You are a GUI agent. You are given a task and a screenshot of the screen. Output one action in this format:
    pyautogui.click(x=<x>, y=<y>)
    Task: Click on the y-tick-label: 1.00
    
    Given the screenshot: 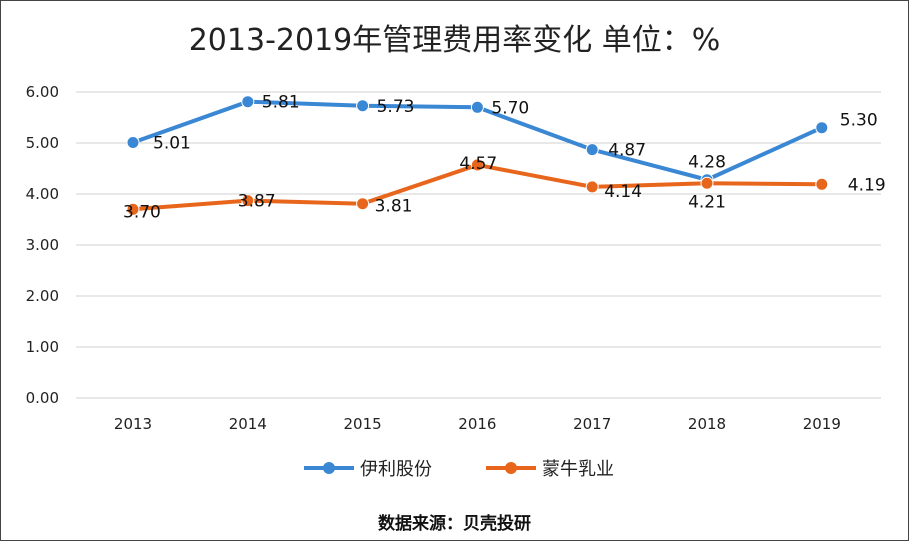 What is the action you would take?
    pyautogui.click(x=42, y=347)
    